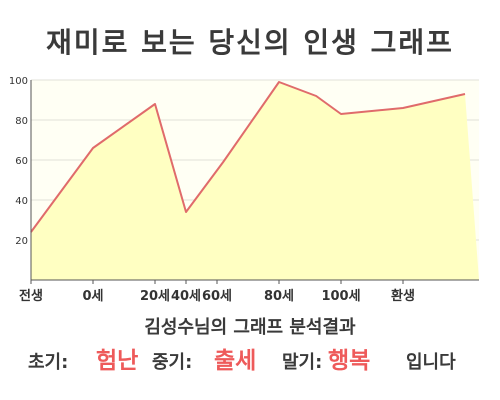 Image resolution: width=500 pixels, height=400 pixels. What do you see at coordinates (48, 362) in the screenshot?
I see `early-label: 초기:` at bounding box center [48, 362].